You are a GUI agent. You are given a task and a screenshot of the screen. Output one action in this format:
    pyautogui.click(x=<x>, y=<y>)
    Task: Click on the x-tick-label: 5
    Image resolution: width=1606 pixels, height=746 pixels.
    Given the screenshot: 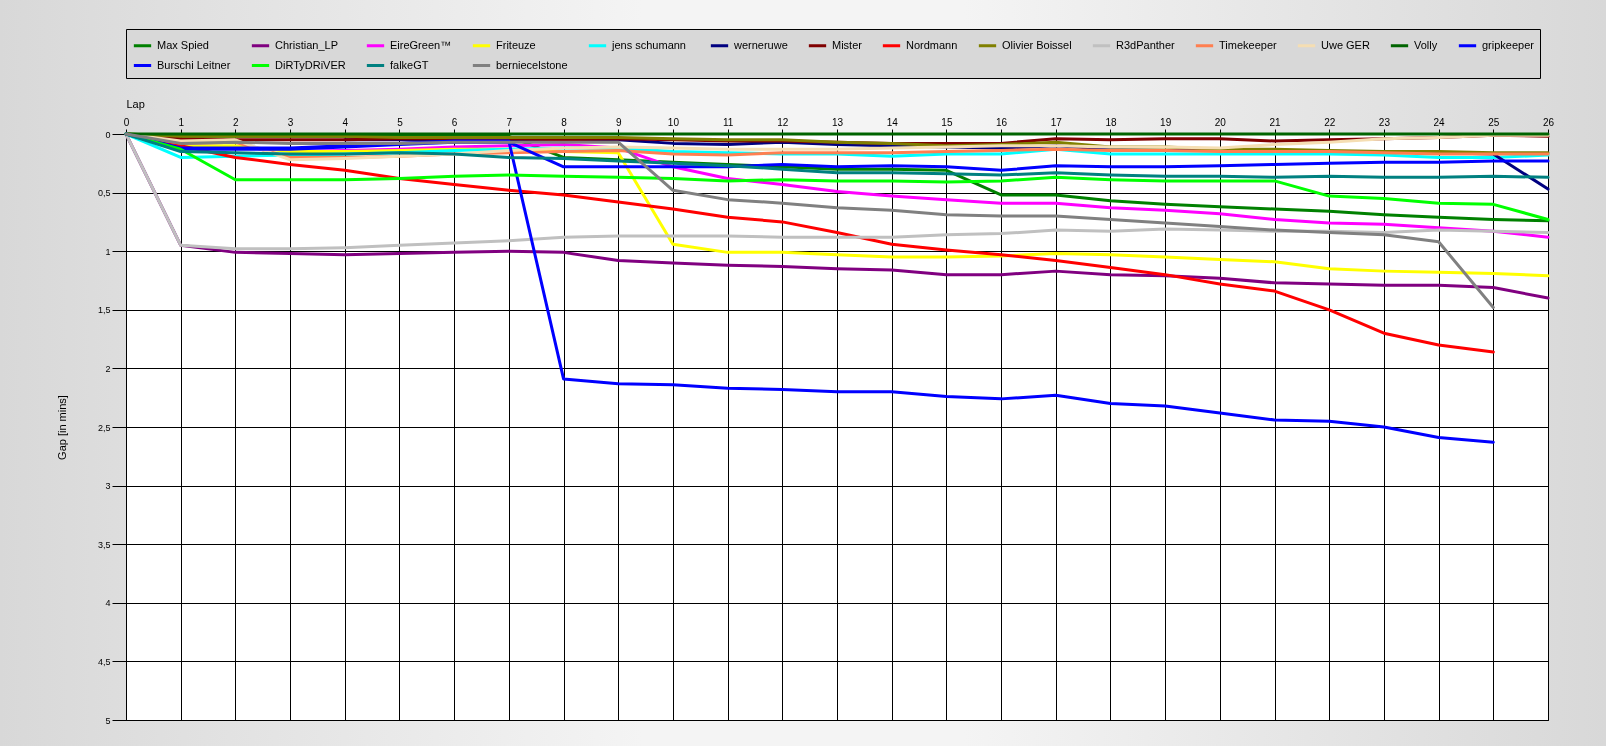 What is the action you would take?
    pyautogui.click(x=400, y=122)
    